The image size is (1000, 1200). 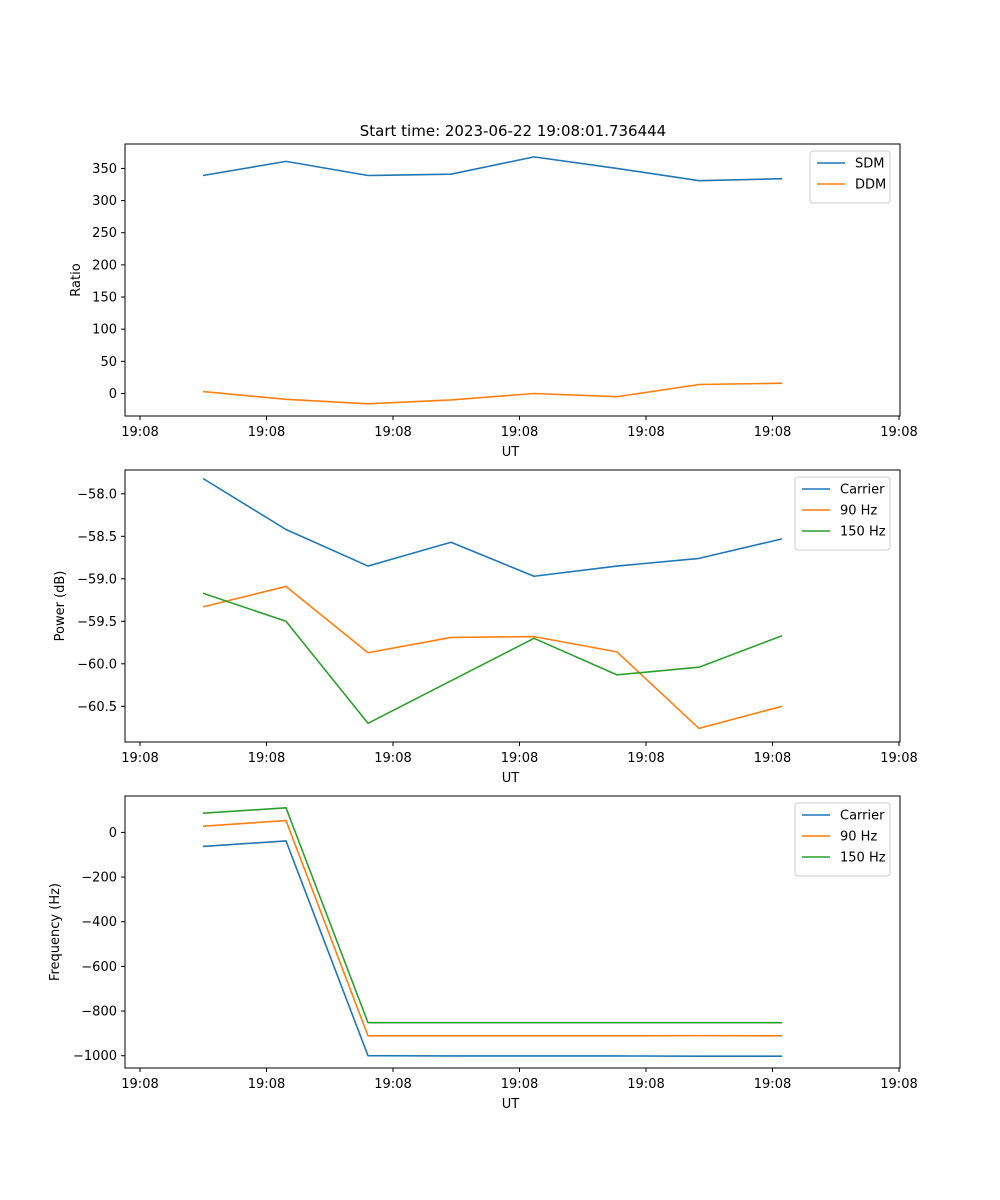 What do you see at coordinates (870, 185) in the screenshot?
I see `legend-label-ddm: DDM` at bounding box center [870, 185].